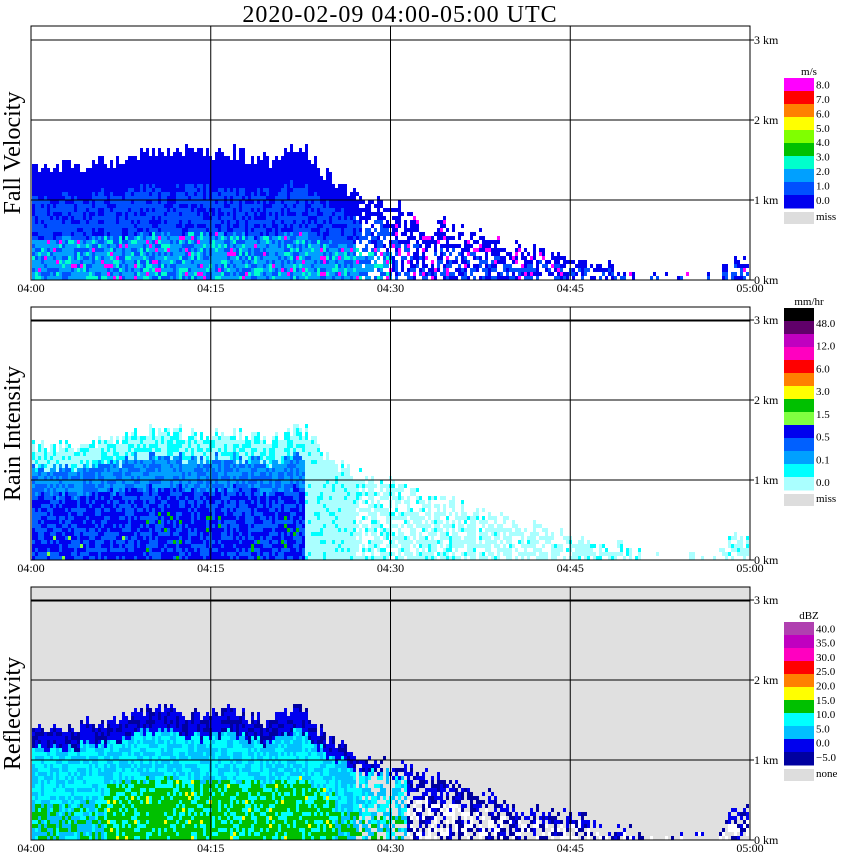 The height and width of the screenshot is (868, 850). What do you see at coordinates (823, 415) in the screenshot?
I see `colorbar-label: 1.5` at bounding box center [823, 415].